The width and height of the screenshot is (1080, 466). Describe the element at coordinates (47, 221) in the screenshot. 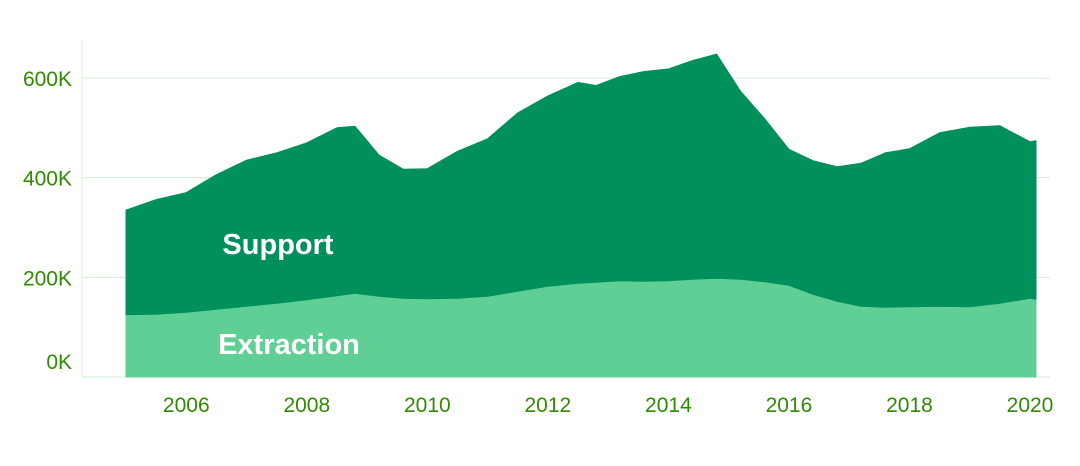

I see `y-axis-ticks: 0K 200K 400K 600K` at that location.